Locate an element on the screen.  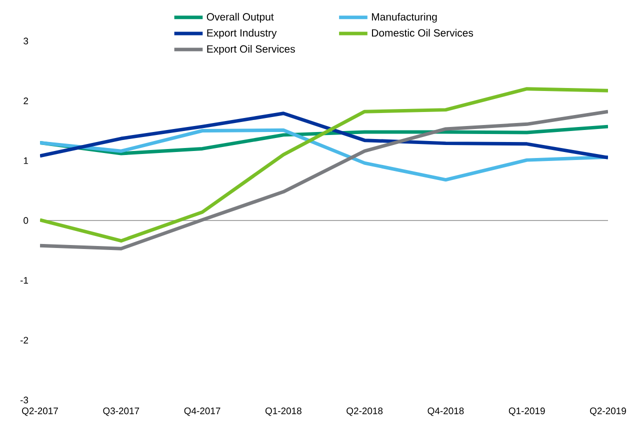
y-tick-label: 0 is located at coordinates (26, 220).